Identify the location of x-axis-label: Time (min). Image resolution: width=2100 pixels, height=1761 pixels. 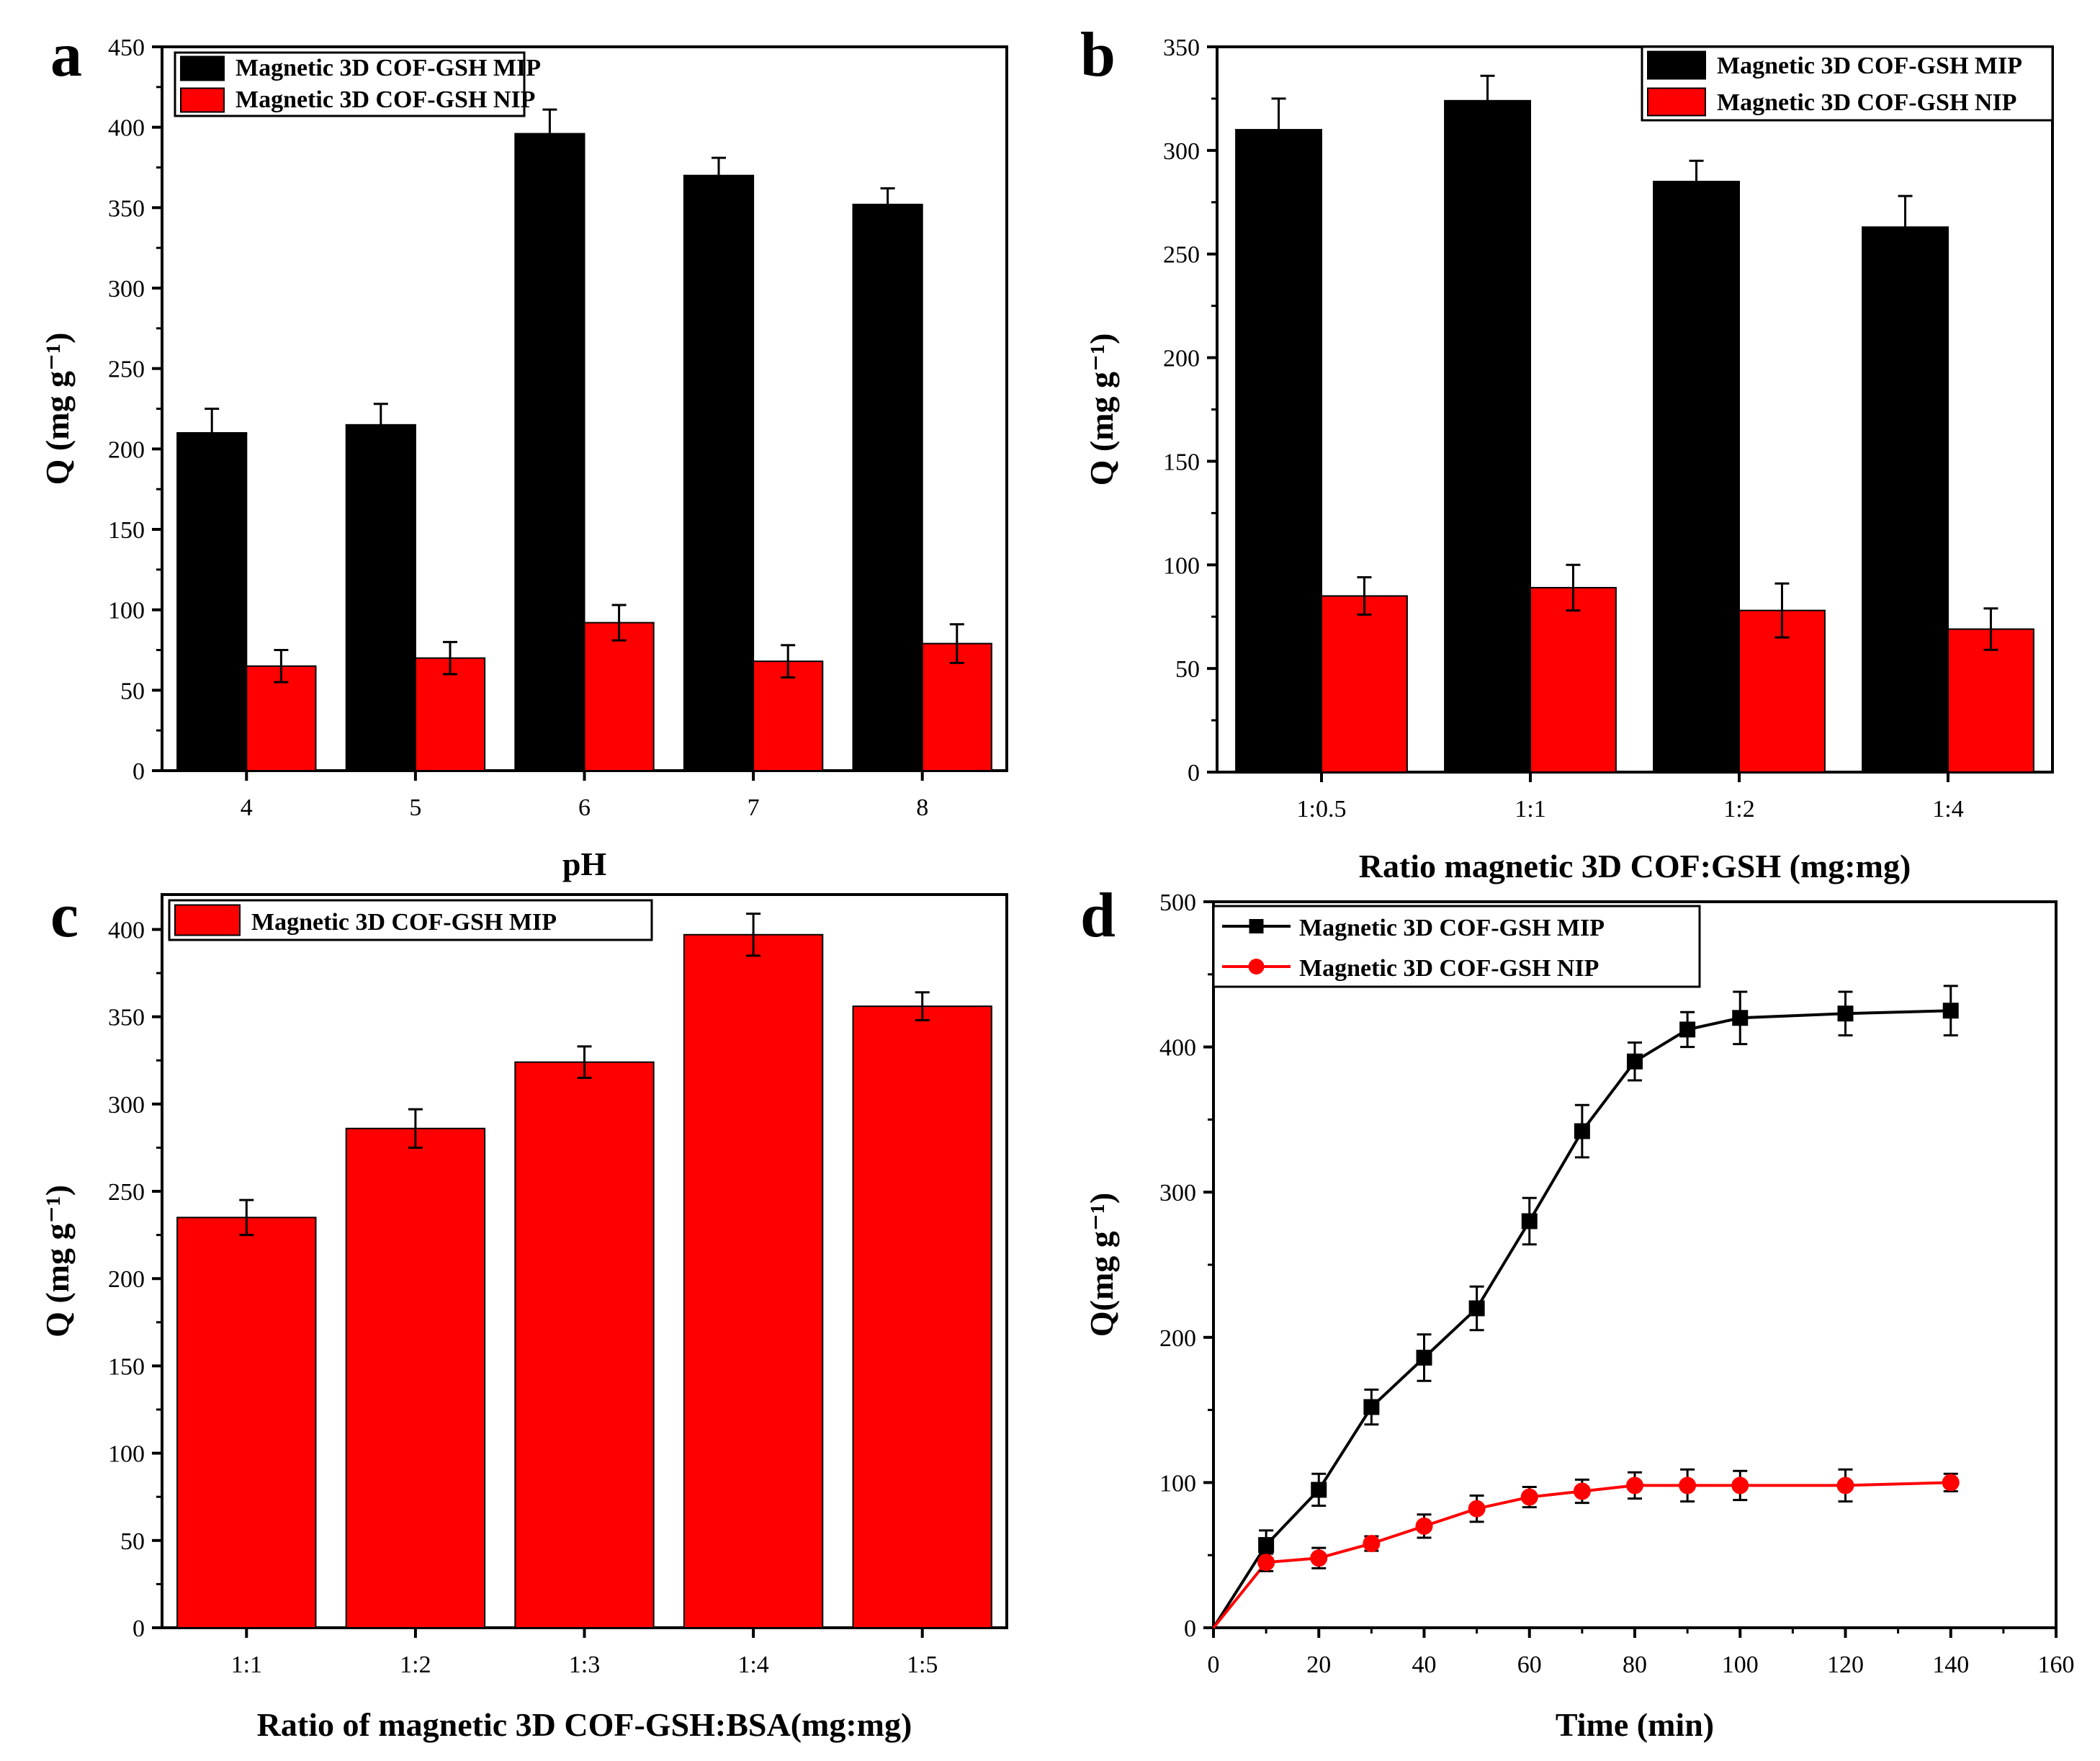
(1635, 1724).